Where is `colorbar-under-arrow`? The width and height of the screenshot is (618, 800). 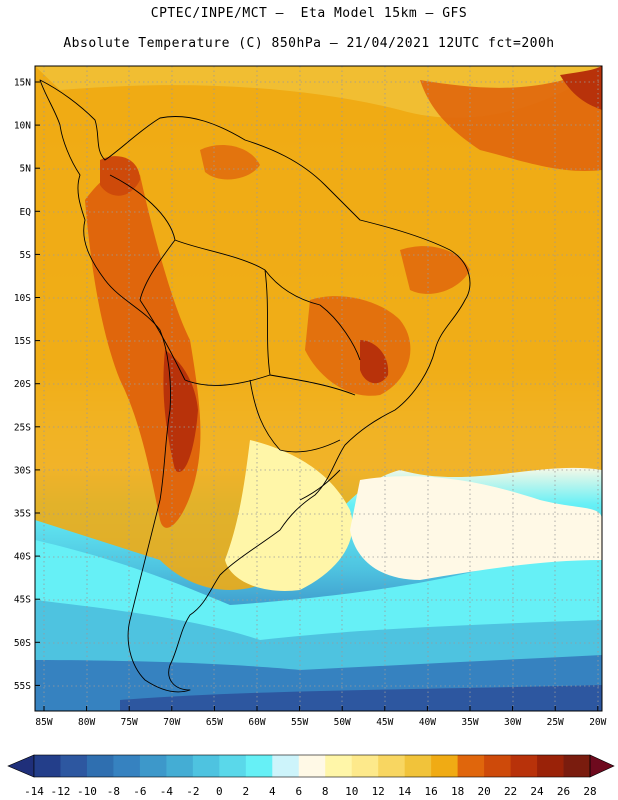
colorbar-under-arrow is located at coordinates (21, 766).